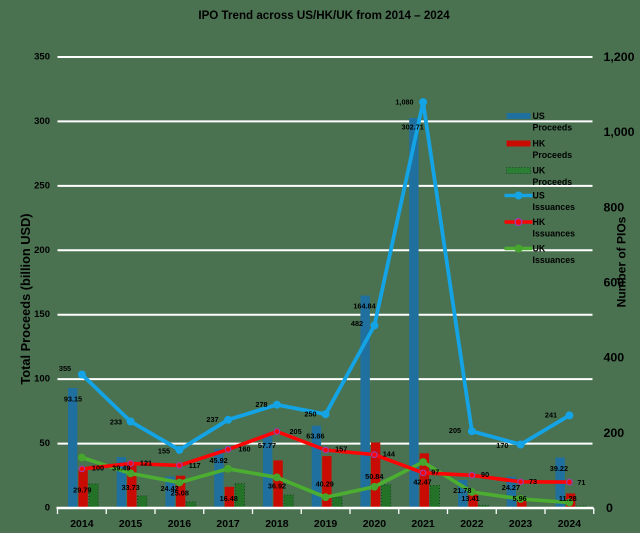 Image resolution: width=640 pixels, height=538 pixels. I want to click on svg-text: 400, so click(614, 358).